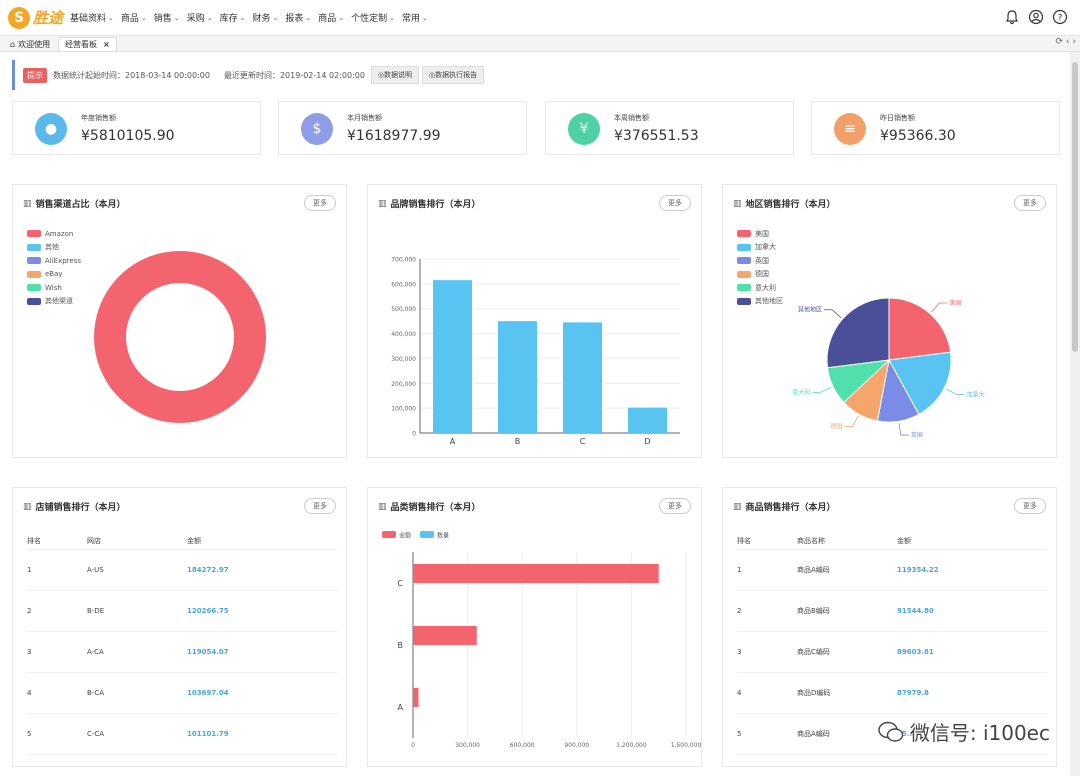 This screenshot has width=1080, height=776. Describe the element at coordinates (182, 734) in the screenshot. I see `table-row: 5 C-CA 101101.79` at that location.